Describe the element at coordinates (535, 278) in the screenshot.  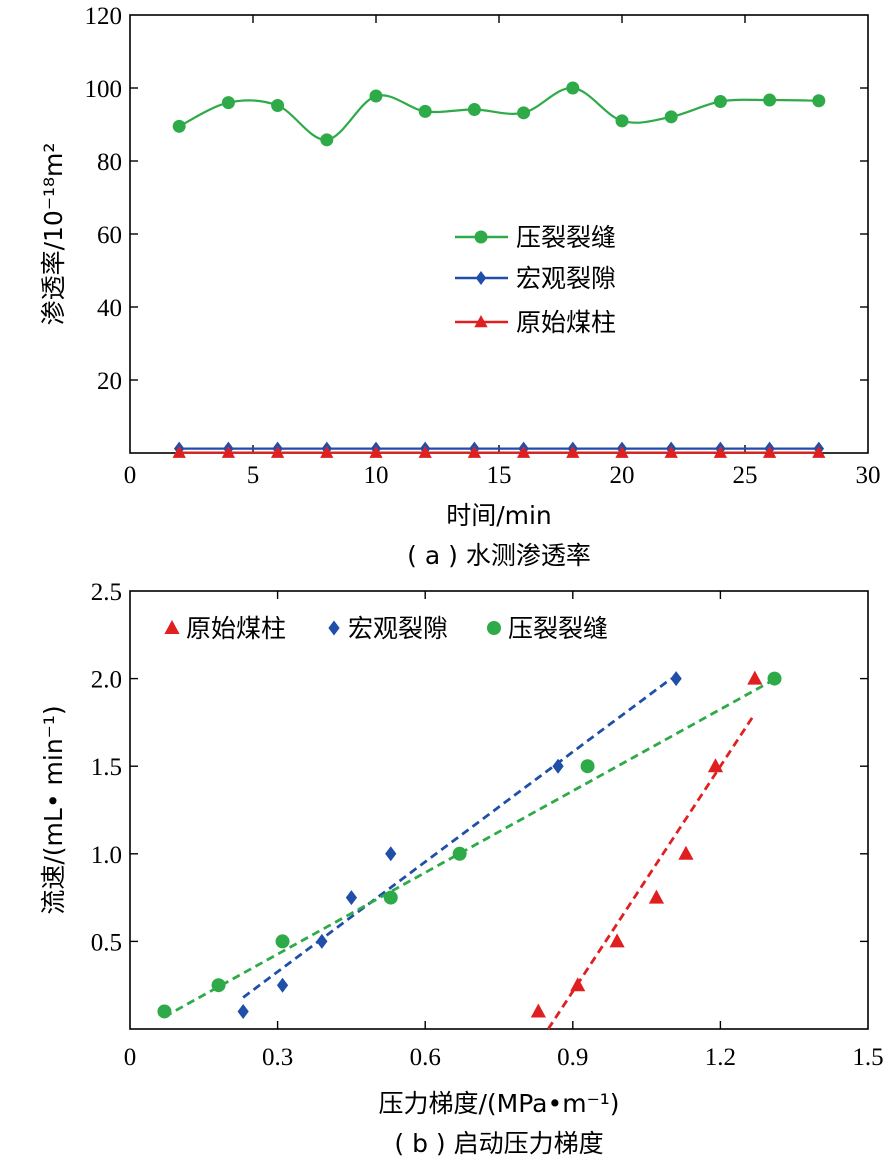
I see `chart-a-legend-item: 宏观裂隙` at that location.